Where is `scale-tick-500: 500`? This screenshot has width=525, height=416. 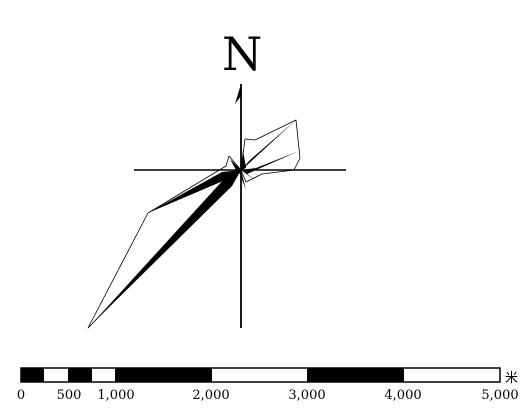
scale-tick-500: 500 is located at coordinates (69, 395).